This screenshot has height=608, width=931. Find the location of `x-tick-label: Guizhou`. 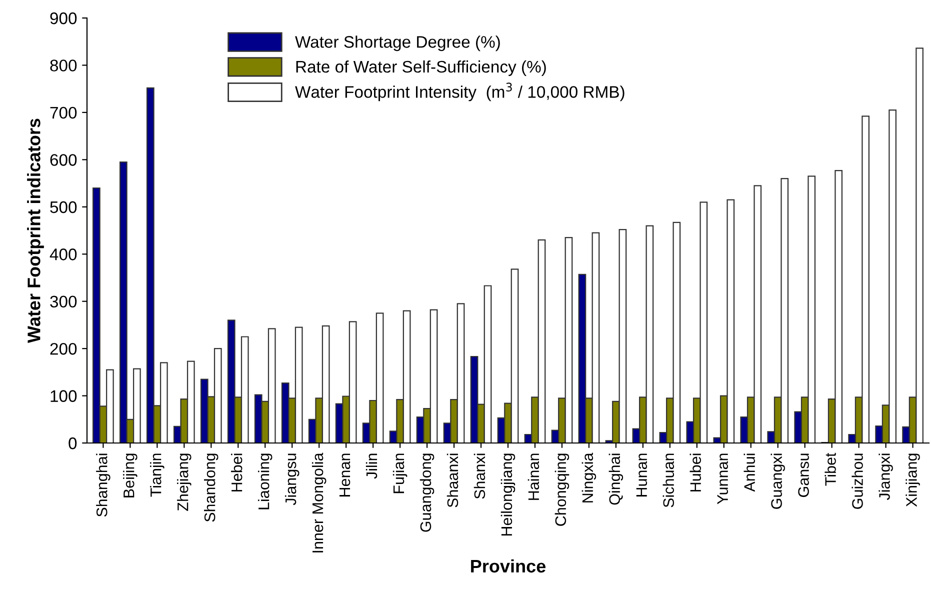

x-tick-label: Guizhou is located at coordinates (857, 481).